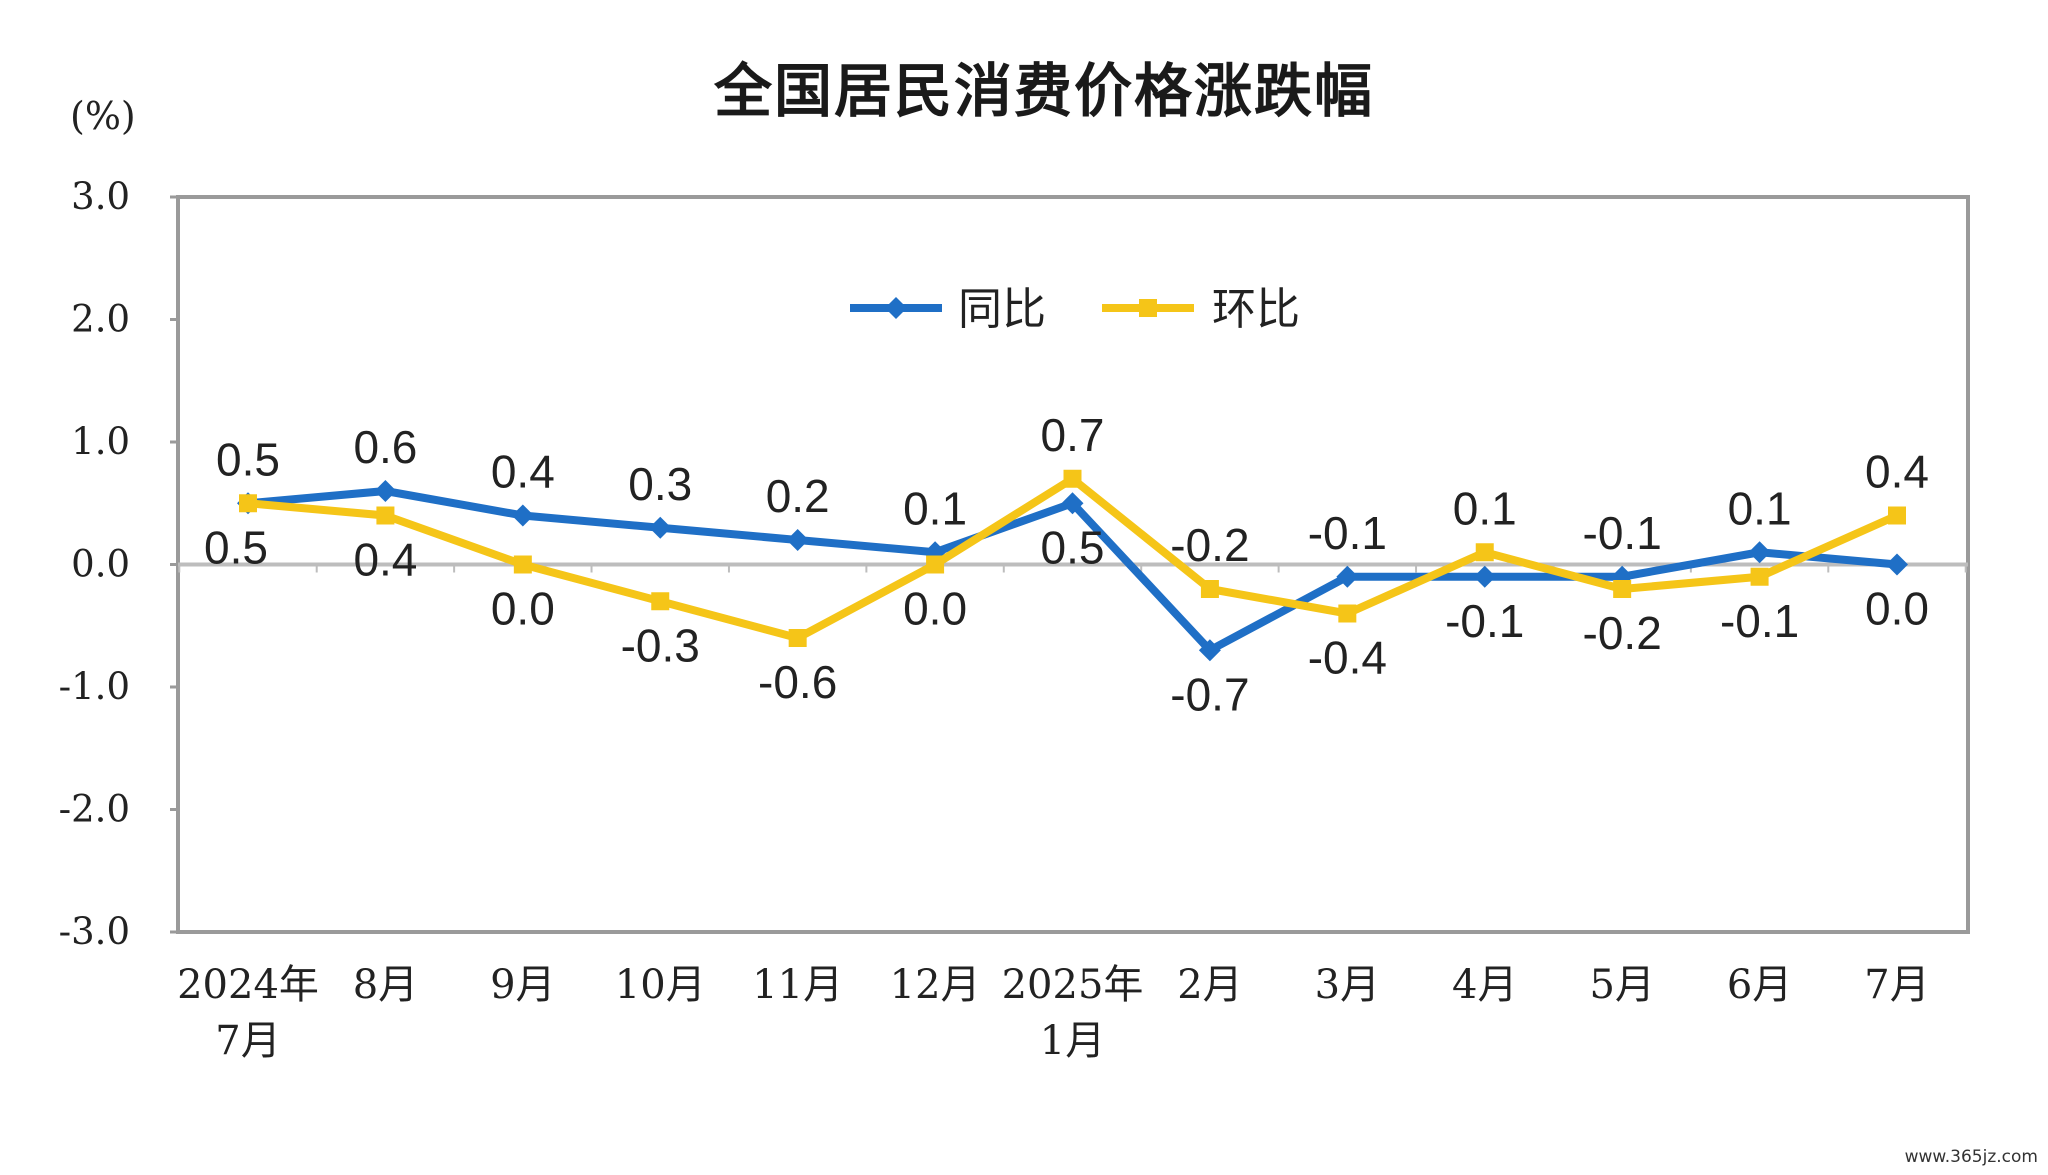 This screenshot has width=2048, height=1175. I want to click on x-tick-label: 1月, so click(1072, 1041).